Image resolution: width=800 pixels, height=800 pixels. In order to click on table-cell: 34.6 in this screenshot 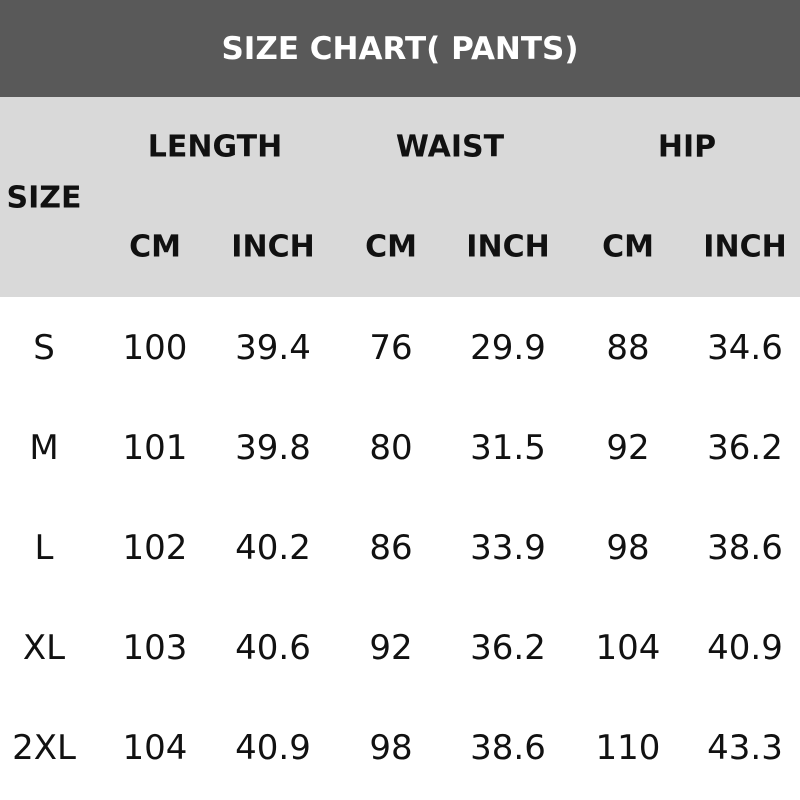, I will do `click(745, 348)`.